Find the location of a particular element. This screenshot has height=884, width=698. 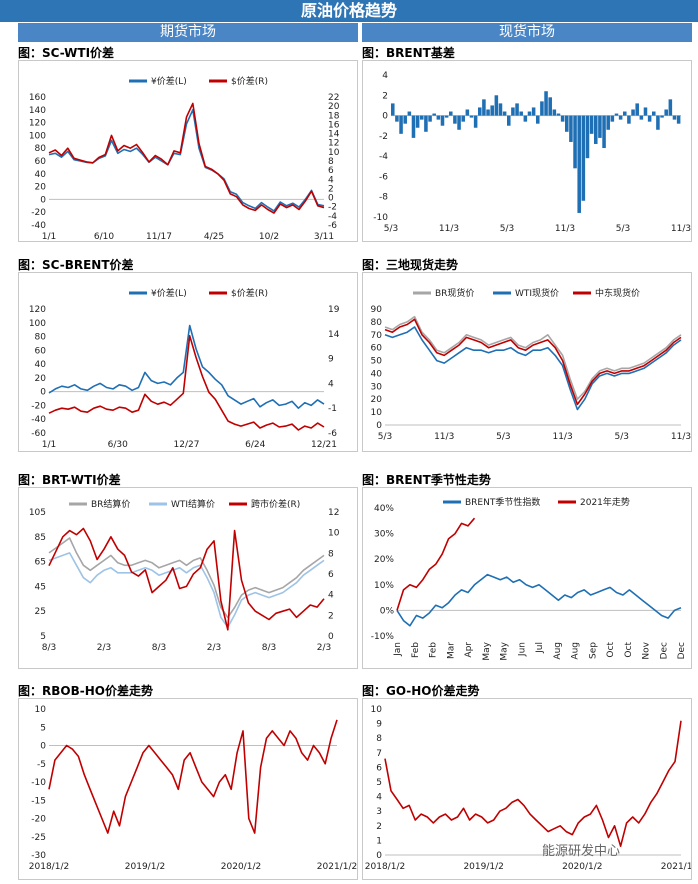

x-tick-label: Aug is located at coordinates (576, 651).